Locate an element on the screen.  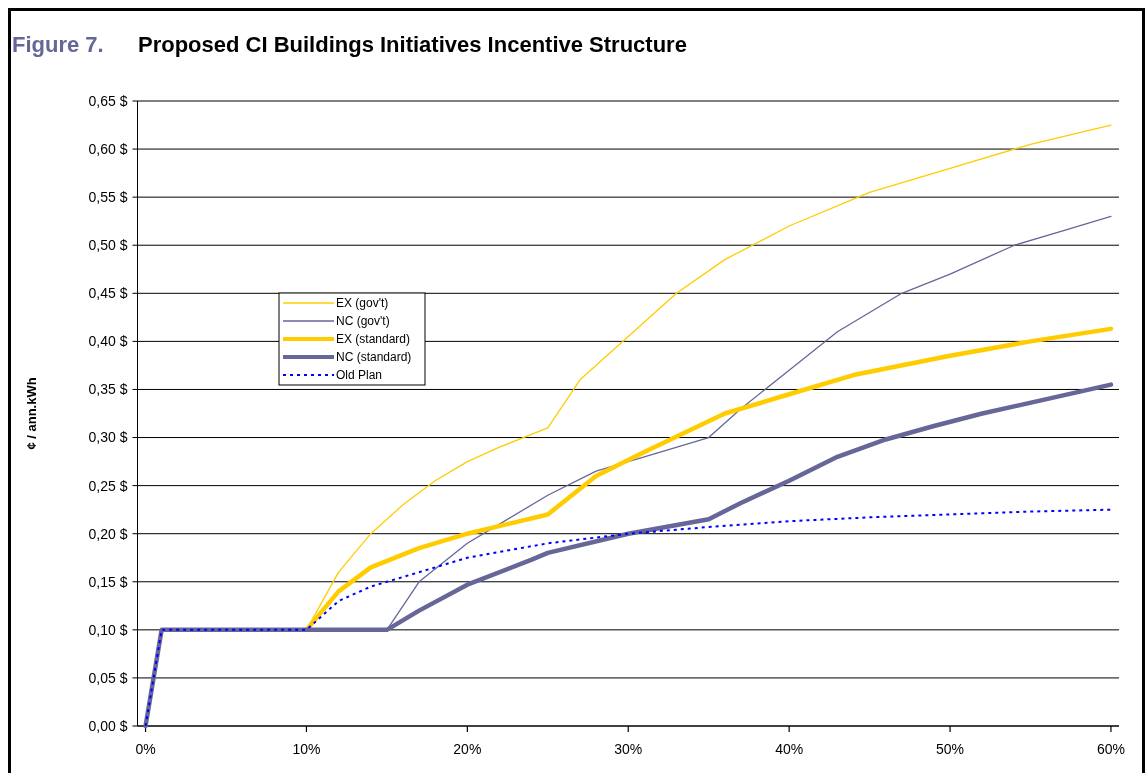
y-tick-label: 0,25 $ is located at coordinates (108, 485).